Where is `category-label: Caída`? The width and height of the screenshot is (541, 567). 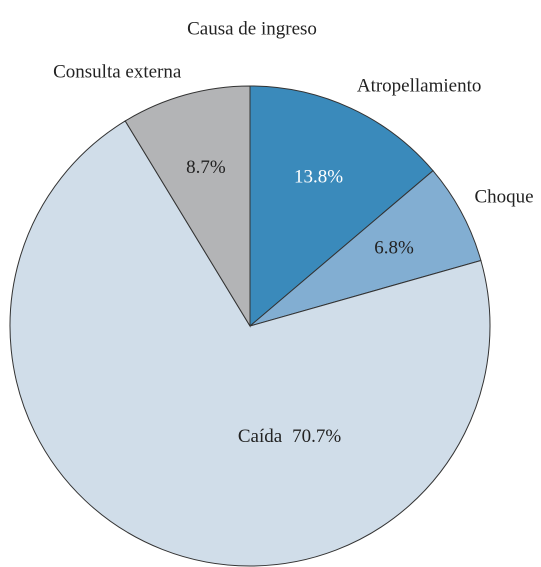
category-label: Caída is located at coordinates (260, 436).